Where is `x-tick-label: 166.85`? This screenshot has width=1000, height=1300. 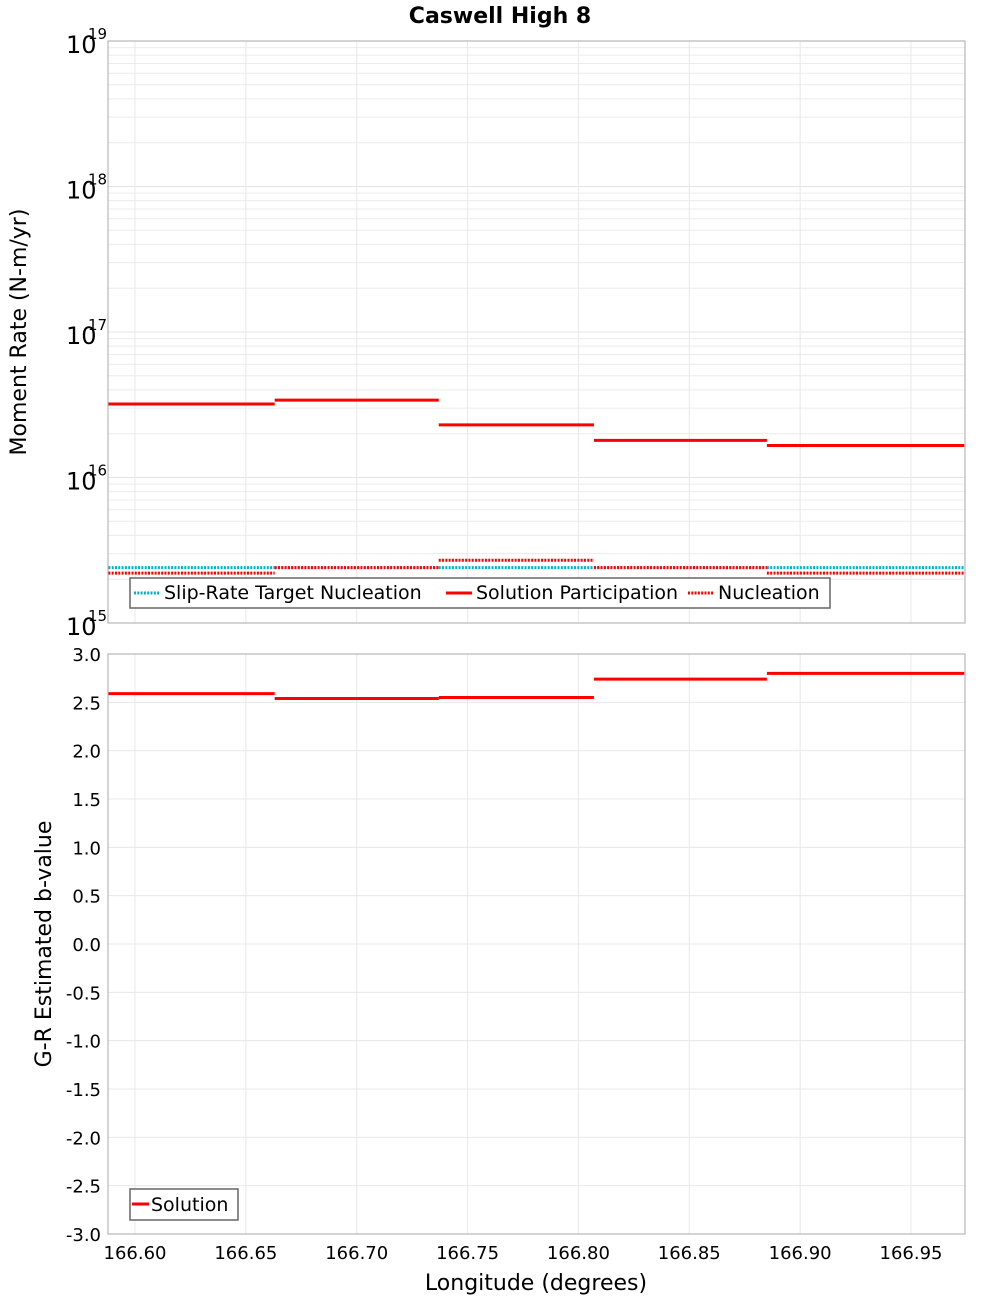
x-tick-label: 166.85 is located at coordinates (689, 1253).